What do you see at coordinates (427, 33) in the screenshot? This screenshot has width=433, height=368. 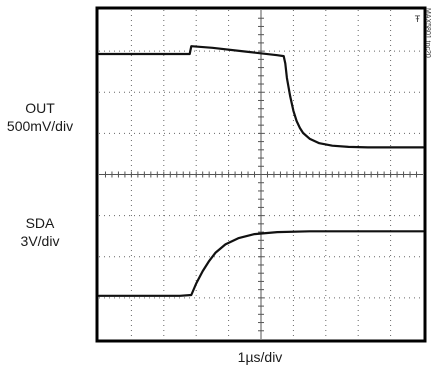 I see `figure-id: MAX5801 toc20` at bounding box center [427, 33].